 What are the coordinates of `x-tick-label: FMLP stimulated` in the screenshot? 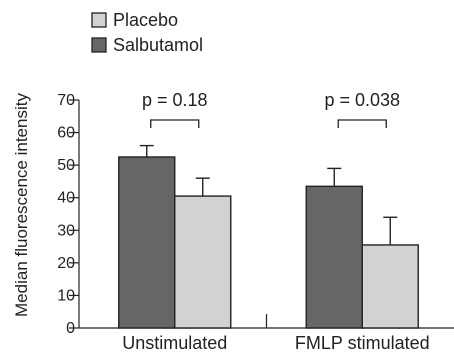 It's located at (362, 343).